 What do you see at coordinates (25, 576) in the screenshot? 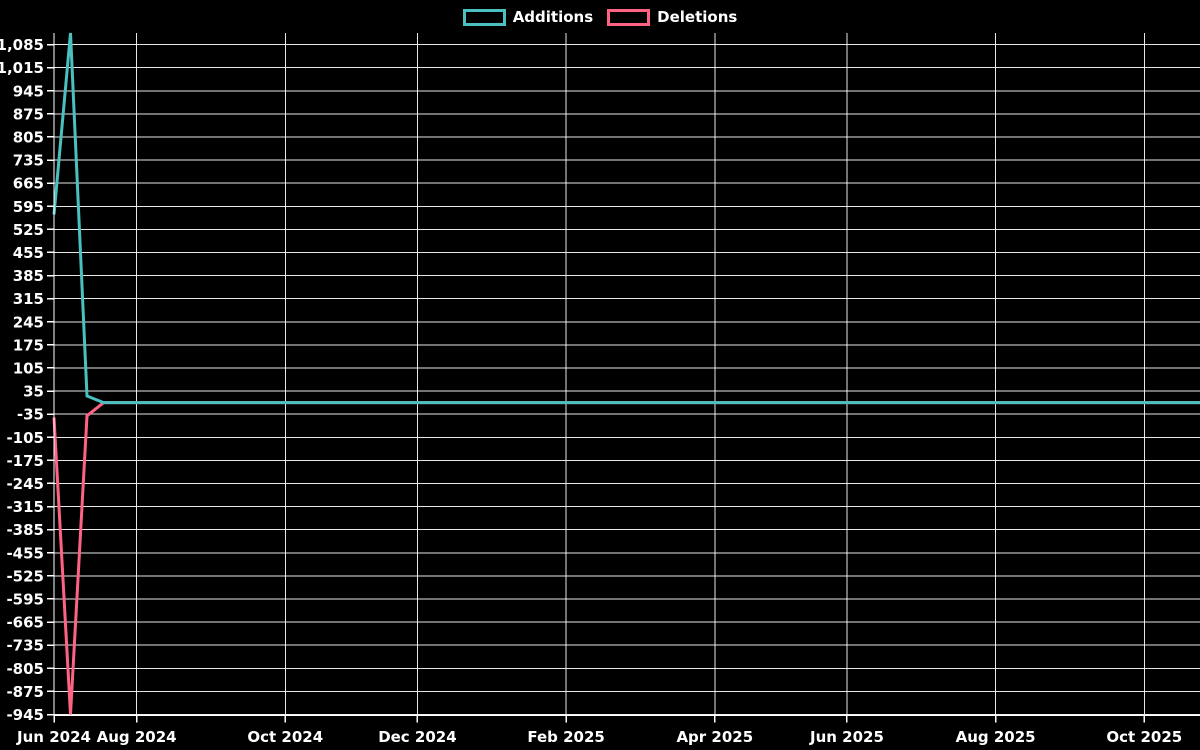
I see `y-tick-label: -525` at bounding box center [25, 576].